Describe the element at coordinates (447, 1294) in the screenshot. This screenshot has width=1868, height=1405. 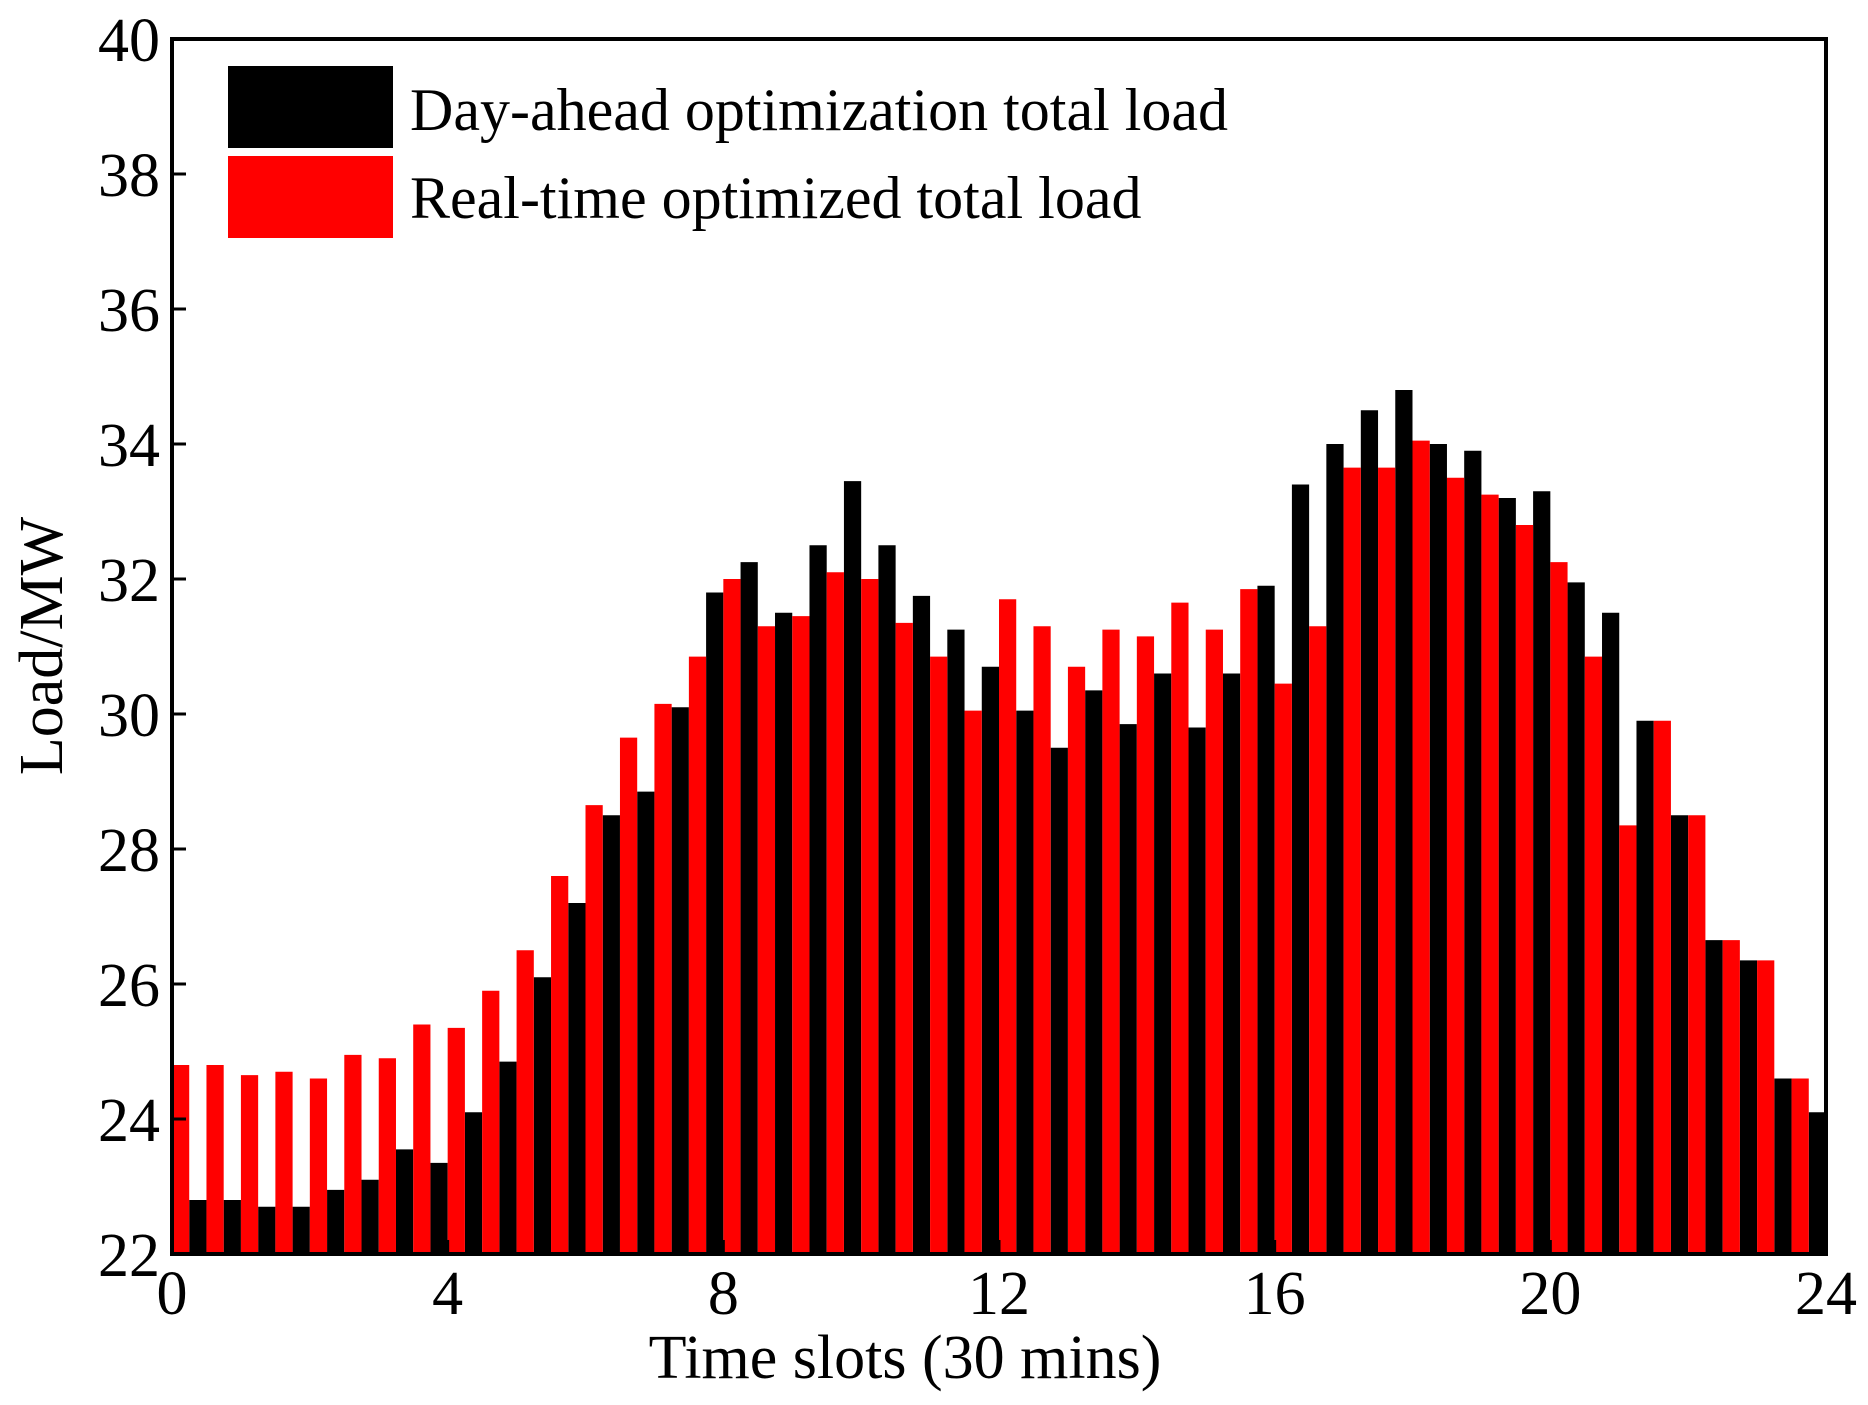
I see `x-tick-label-1: 4` at that location.